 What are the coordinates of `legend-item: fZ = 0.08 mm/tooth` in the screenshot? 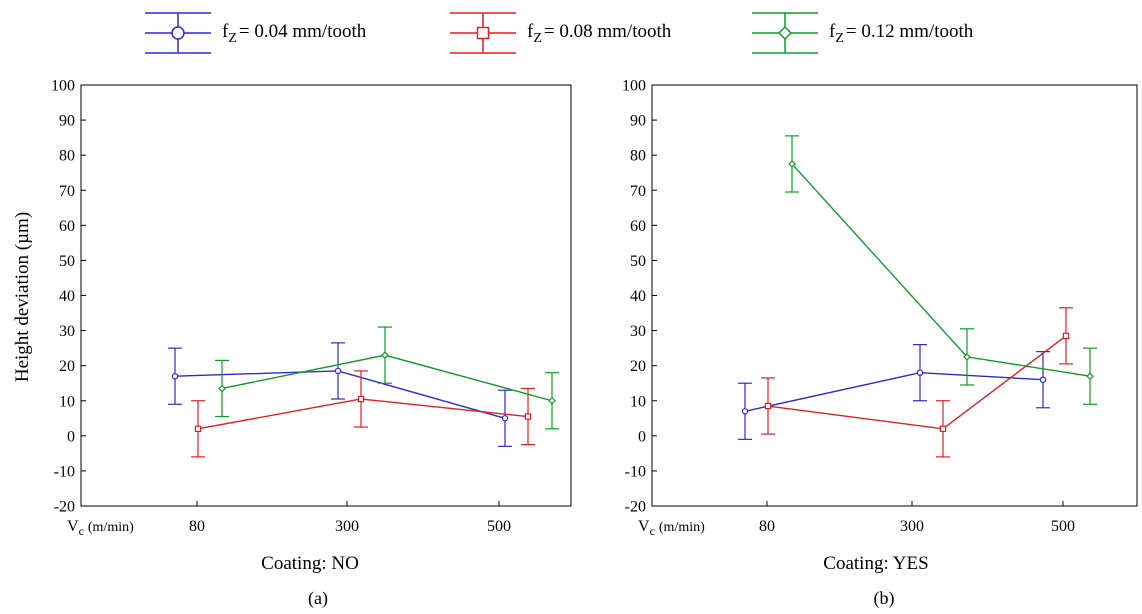 It's located at (561, 33).